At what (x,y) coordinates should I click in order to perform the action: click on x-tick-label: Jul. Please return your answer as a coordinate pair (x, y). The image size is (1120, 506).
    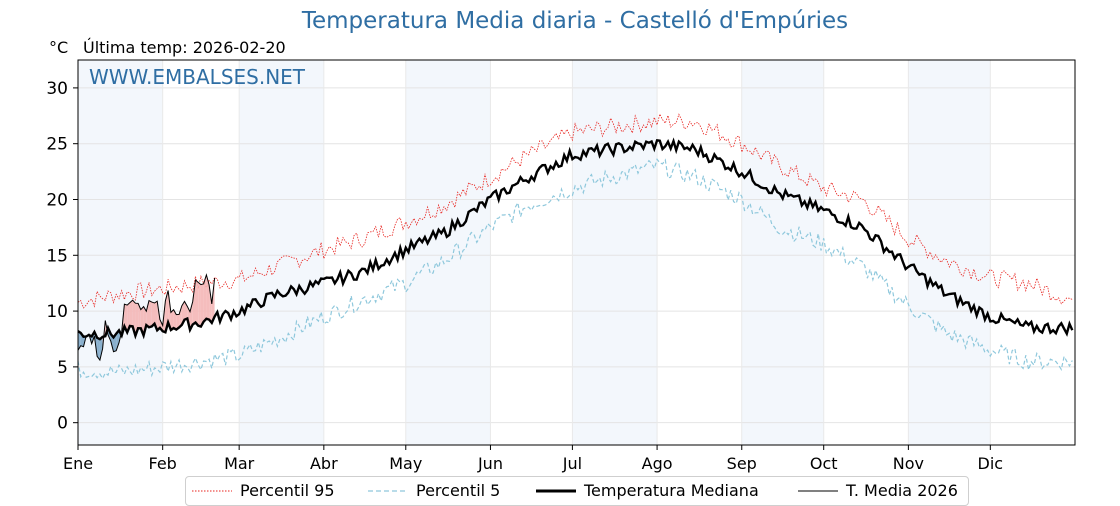
    Looking at the image, I should click on (572, 463).